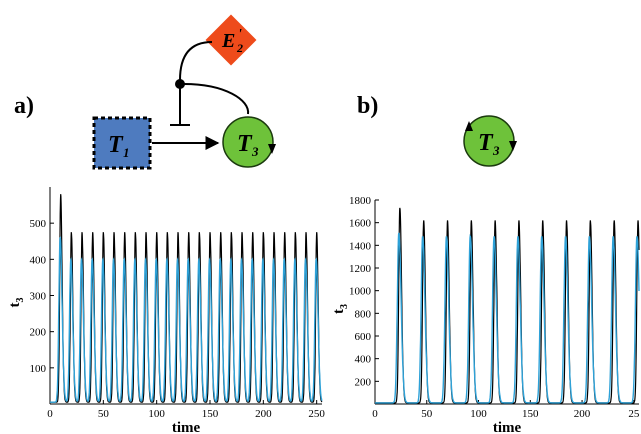 This screenshot has height=434, width=641. Describe the element at coordinates (38, 369) in the screenshot. I see `y-tick-label: 100` at that location.